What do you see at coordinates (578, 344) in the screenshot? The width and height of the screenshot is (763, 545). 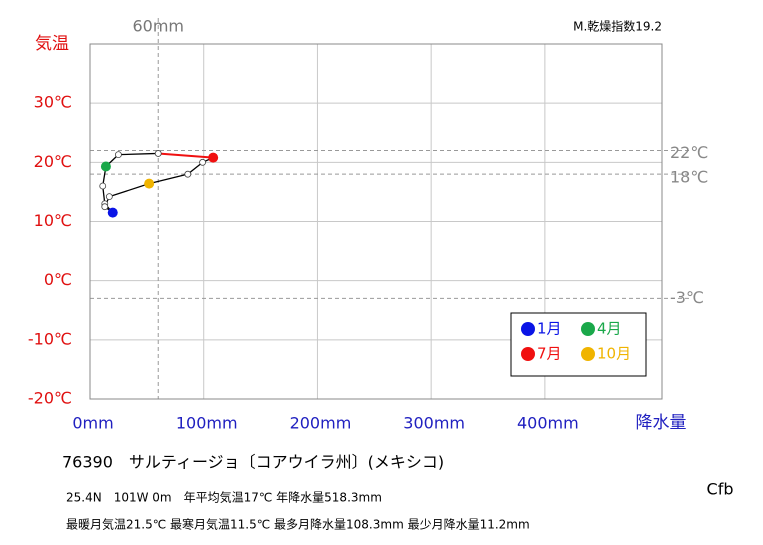 I see `legend-box` at bounding box center [578, 344].